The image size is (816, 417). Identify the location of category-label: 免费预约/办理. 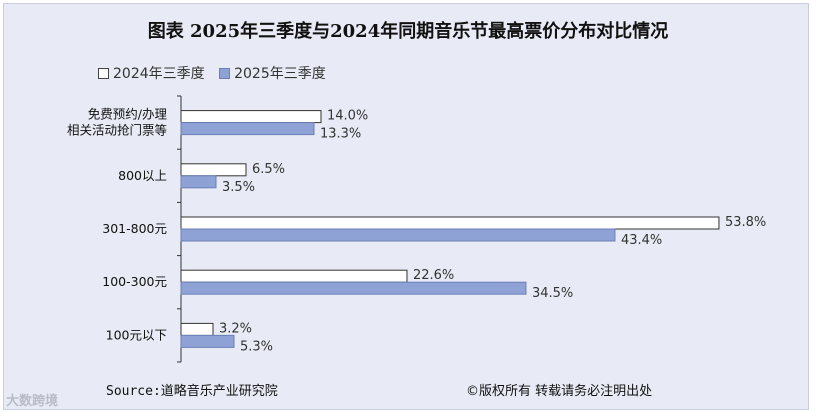
(128, 114).